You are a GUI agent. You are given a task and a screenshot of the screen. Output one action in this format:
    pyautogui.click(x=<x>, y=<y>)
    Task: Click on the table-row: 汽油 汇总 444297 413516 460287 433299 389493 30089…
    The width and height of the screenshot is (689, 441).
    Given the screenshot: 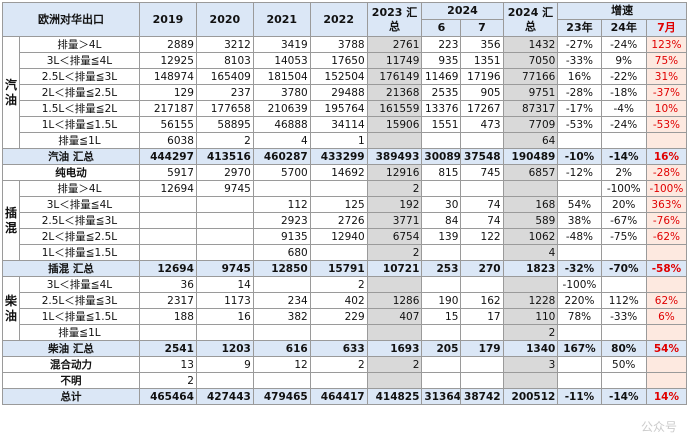 What is the action you would take?
    pyautogui.click(x=345, y=156)
    